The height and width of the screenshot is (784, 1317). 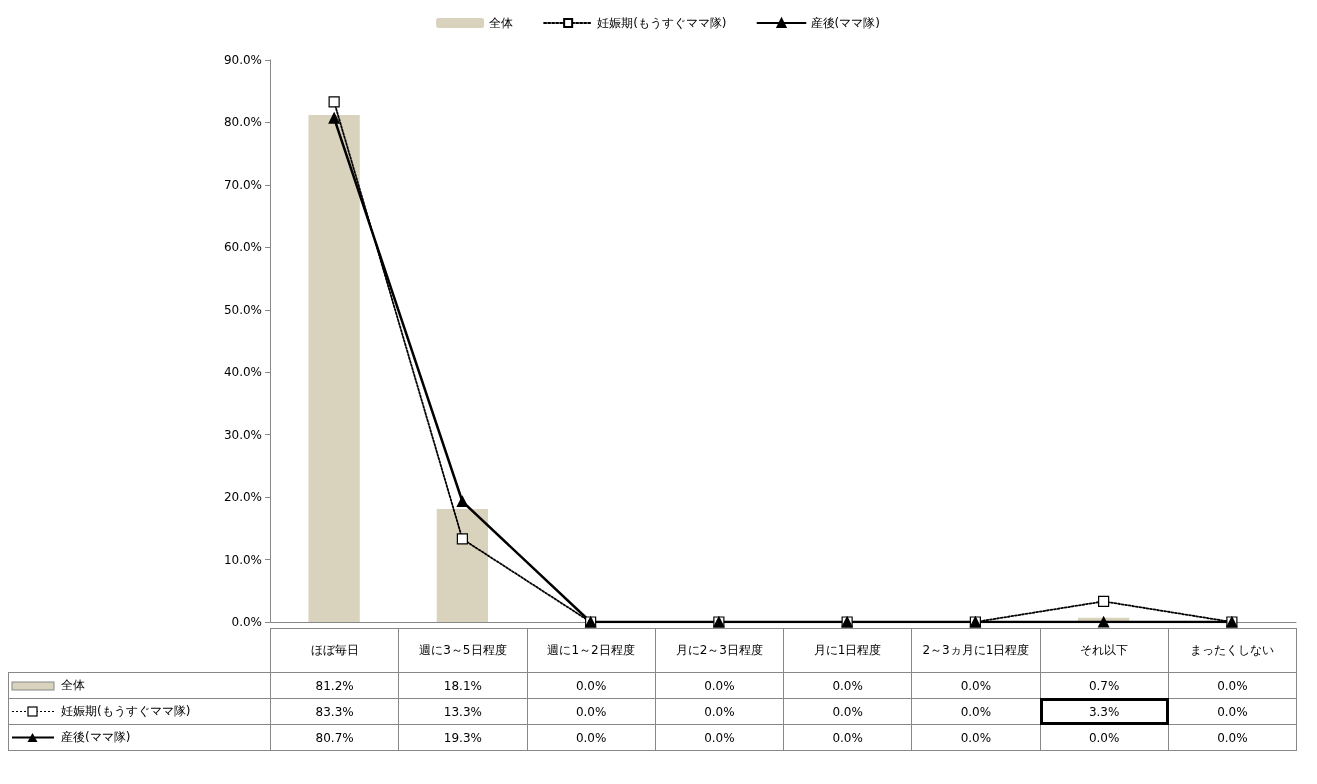 I want to click on data-label: 0.7%, so click(x=1104, y=685).